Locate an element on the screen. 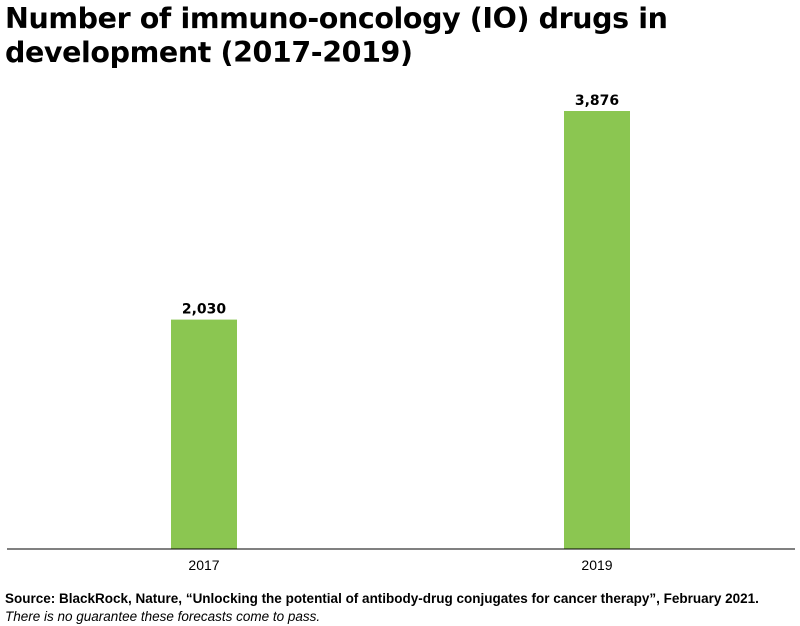 Image resolution: width=800 pixels, height=626 pixels. x-tick-label-2017: 2017 is located at coordinates (203, 565).